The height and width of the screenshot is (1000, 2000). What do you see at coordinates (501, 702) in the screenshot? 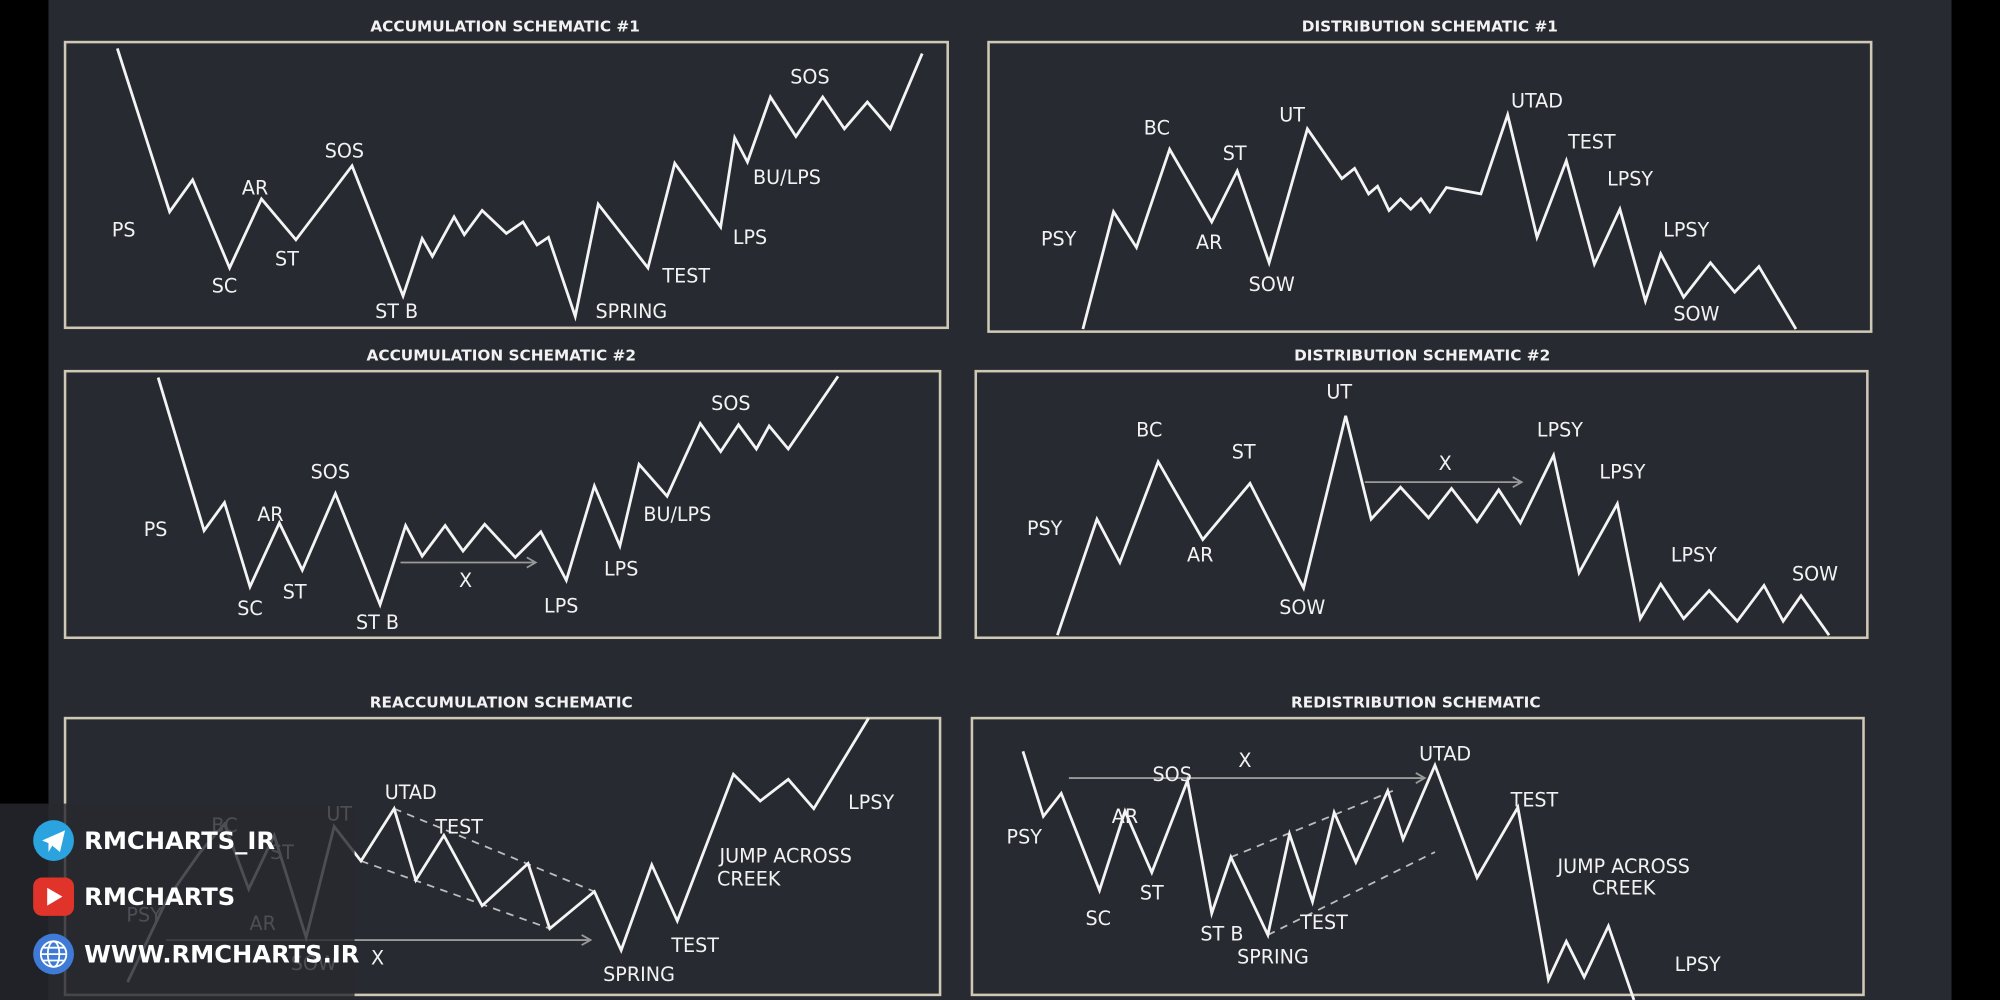
I see `panel-title: REACCUMULATION SCHEMATIC` at bounding box center [501, 702].